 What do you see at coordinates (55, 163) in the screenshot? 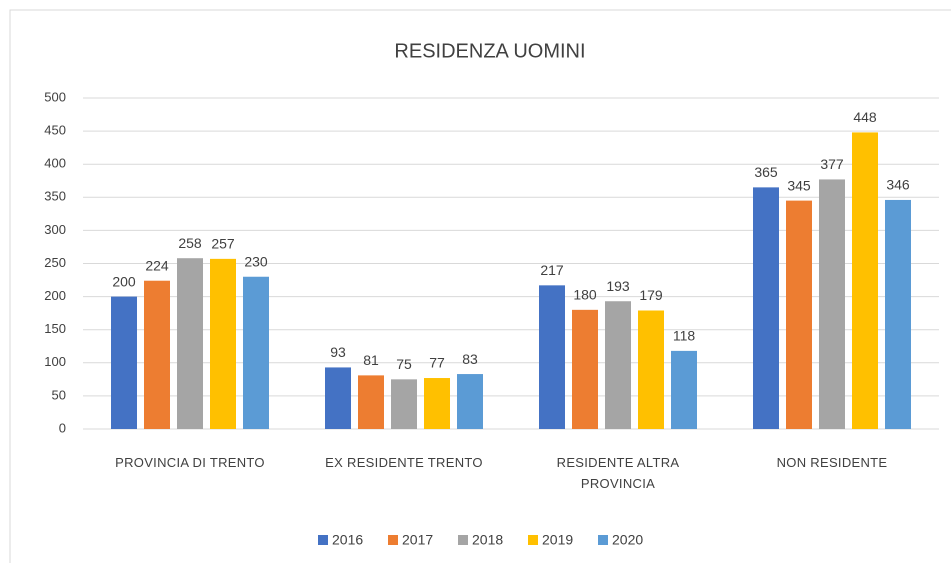
I see `y-tick-label: 400` at bounding box center [55, 163].